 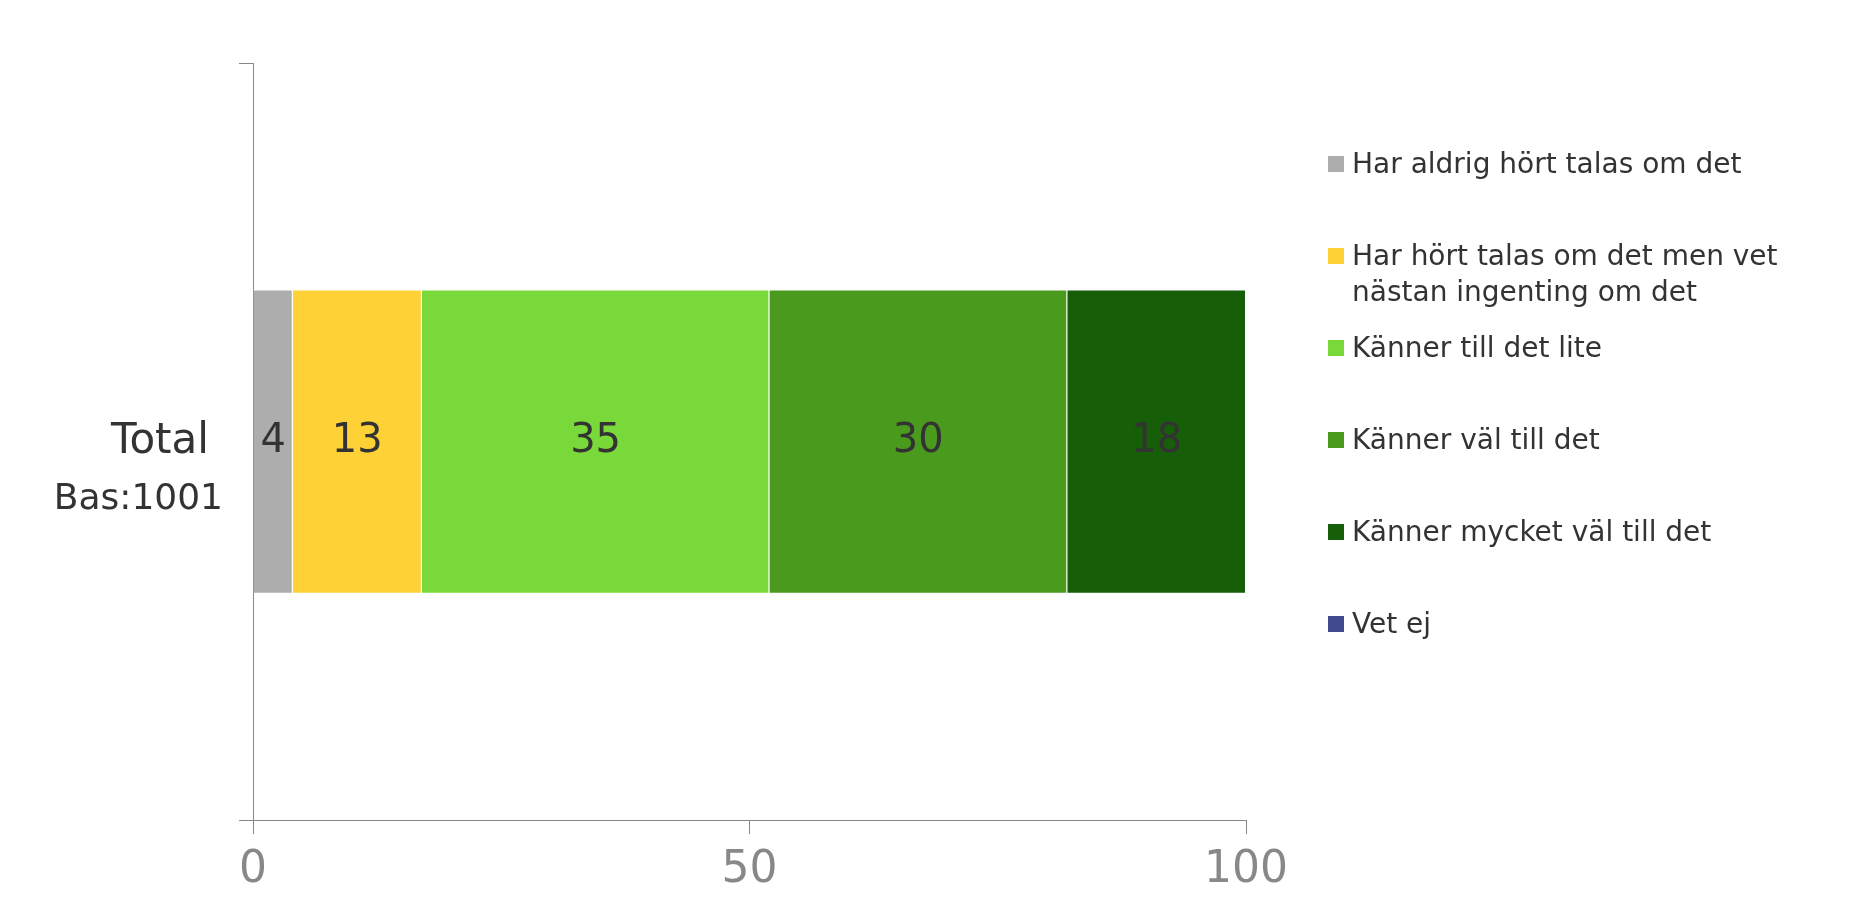 What do you see at coordinates (253, 867) in the screenshot?
I see `x-tick-label: 0` at bounding box center [253, 867].